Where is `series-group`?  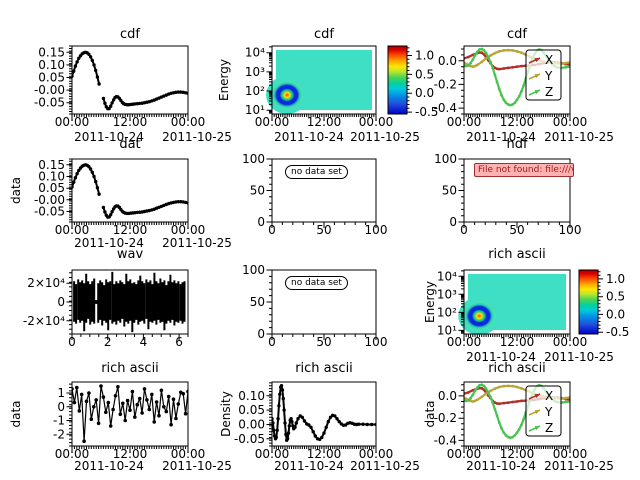 series-group is located at coordinates (130, 414).